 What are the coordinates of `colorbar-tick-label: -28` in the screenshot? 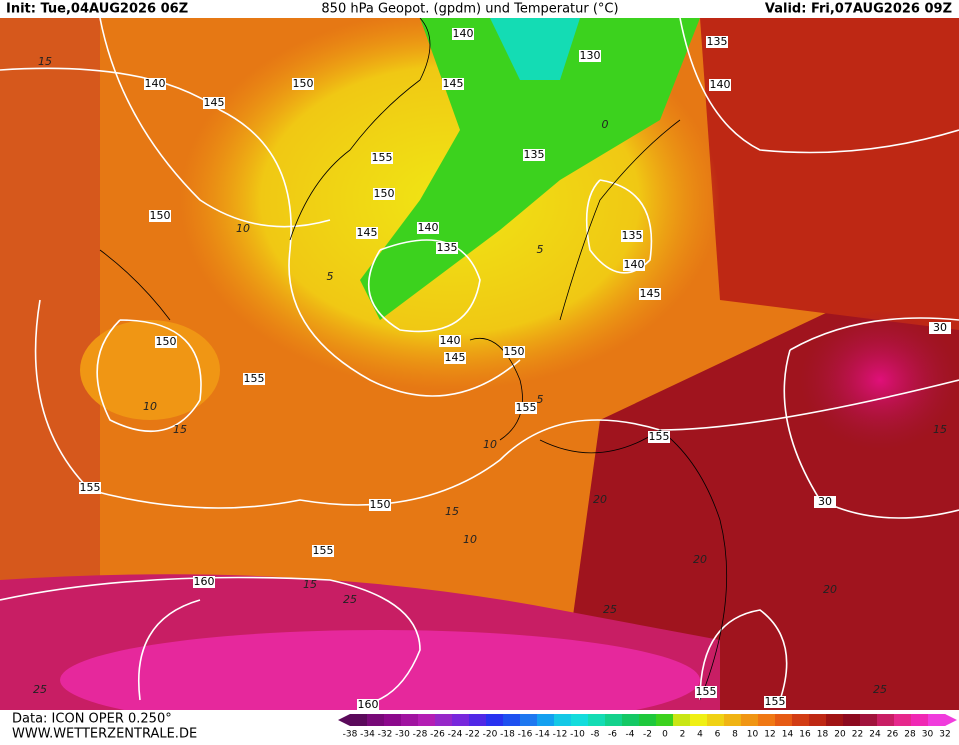 It's located at (420, 735).